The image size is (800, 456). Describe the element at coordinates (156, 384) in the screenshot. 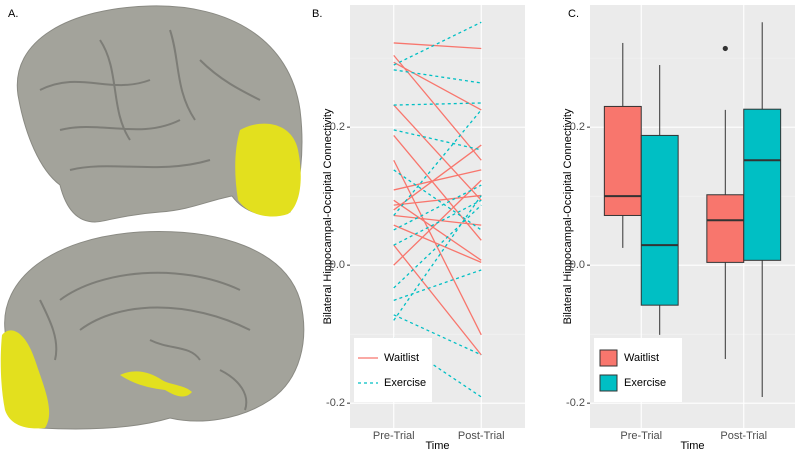

I see `hippocampus-region` at that location.